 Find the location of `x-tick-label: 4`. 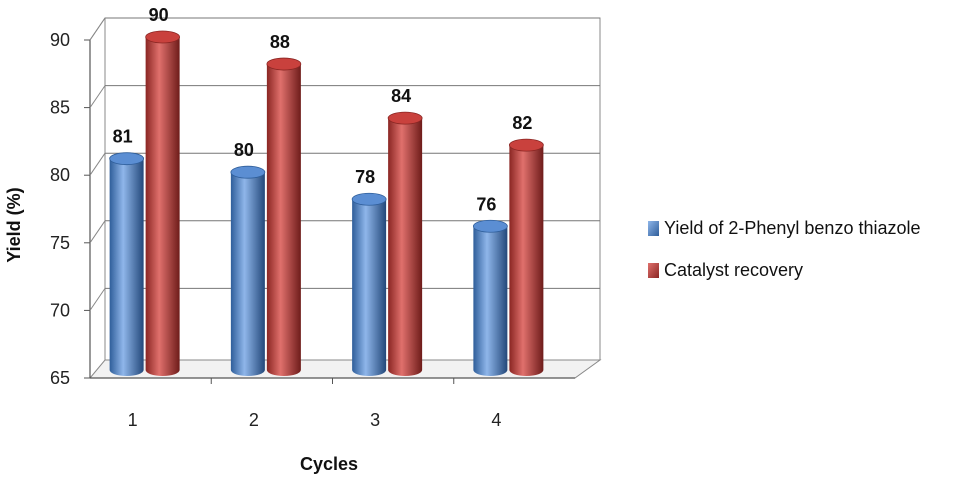

x-tick-label: 4 is located at coordinates (496, 420).